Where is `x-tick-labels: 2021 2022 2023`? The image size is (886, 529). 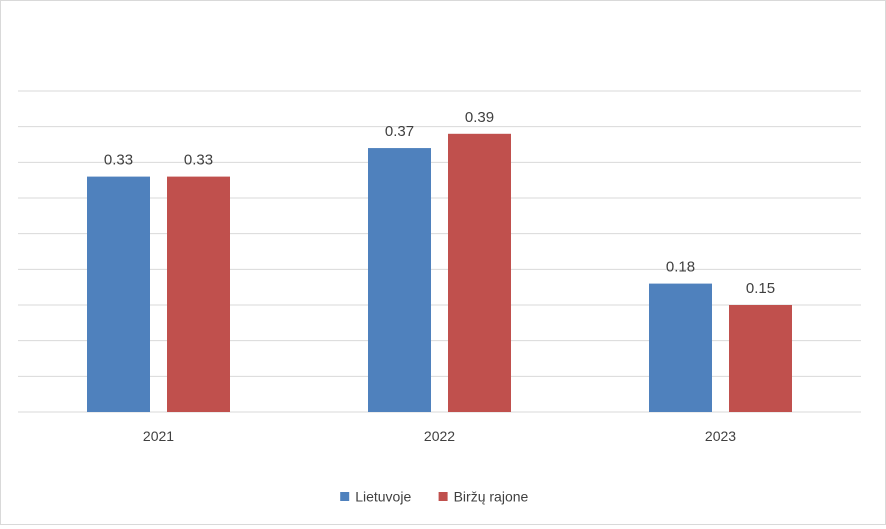 x-tick-labels: 2021 2022 2023 is located at coordinates (439, 436).